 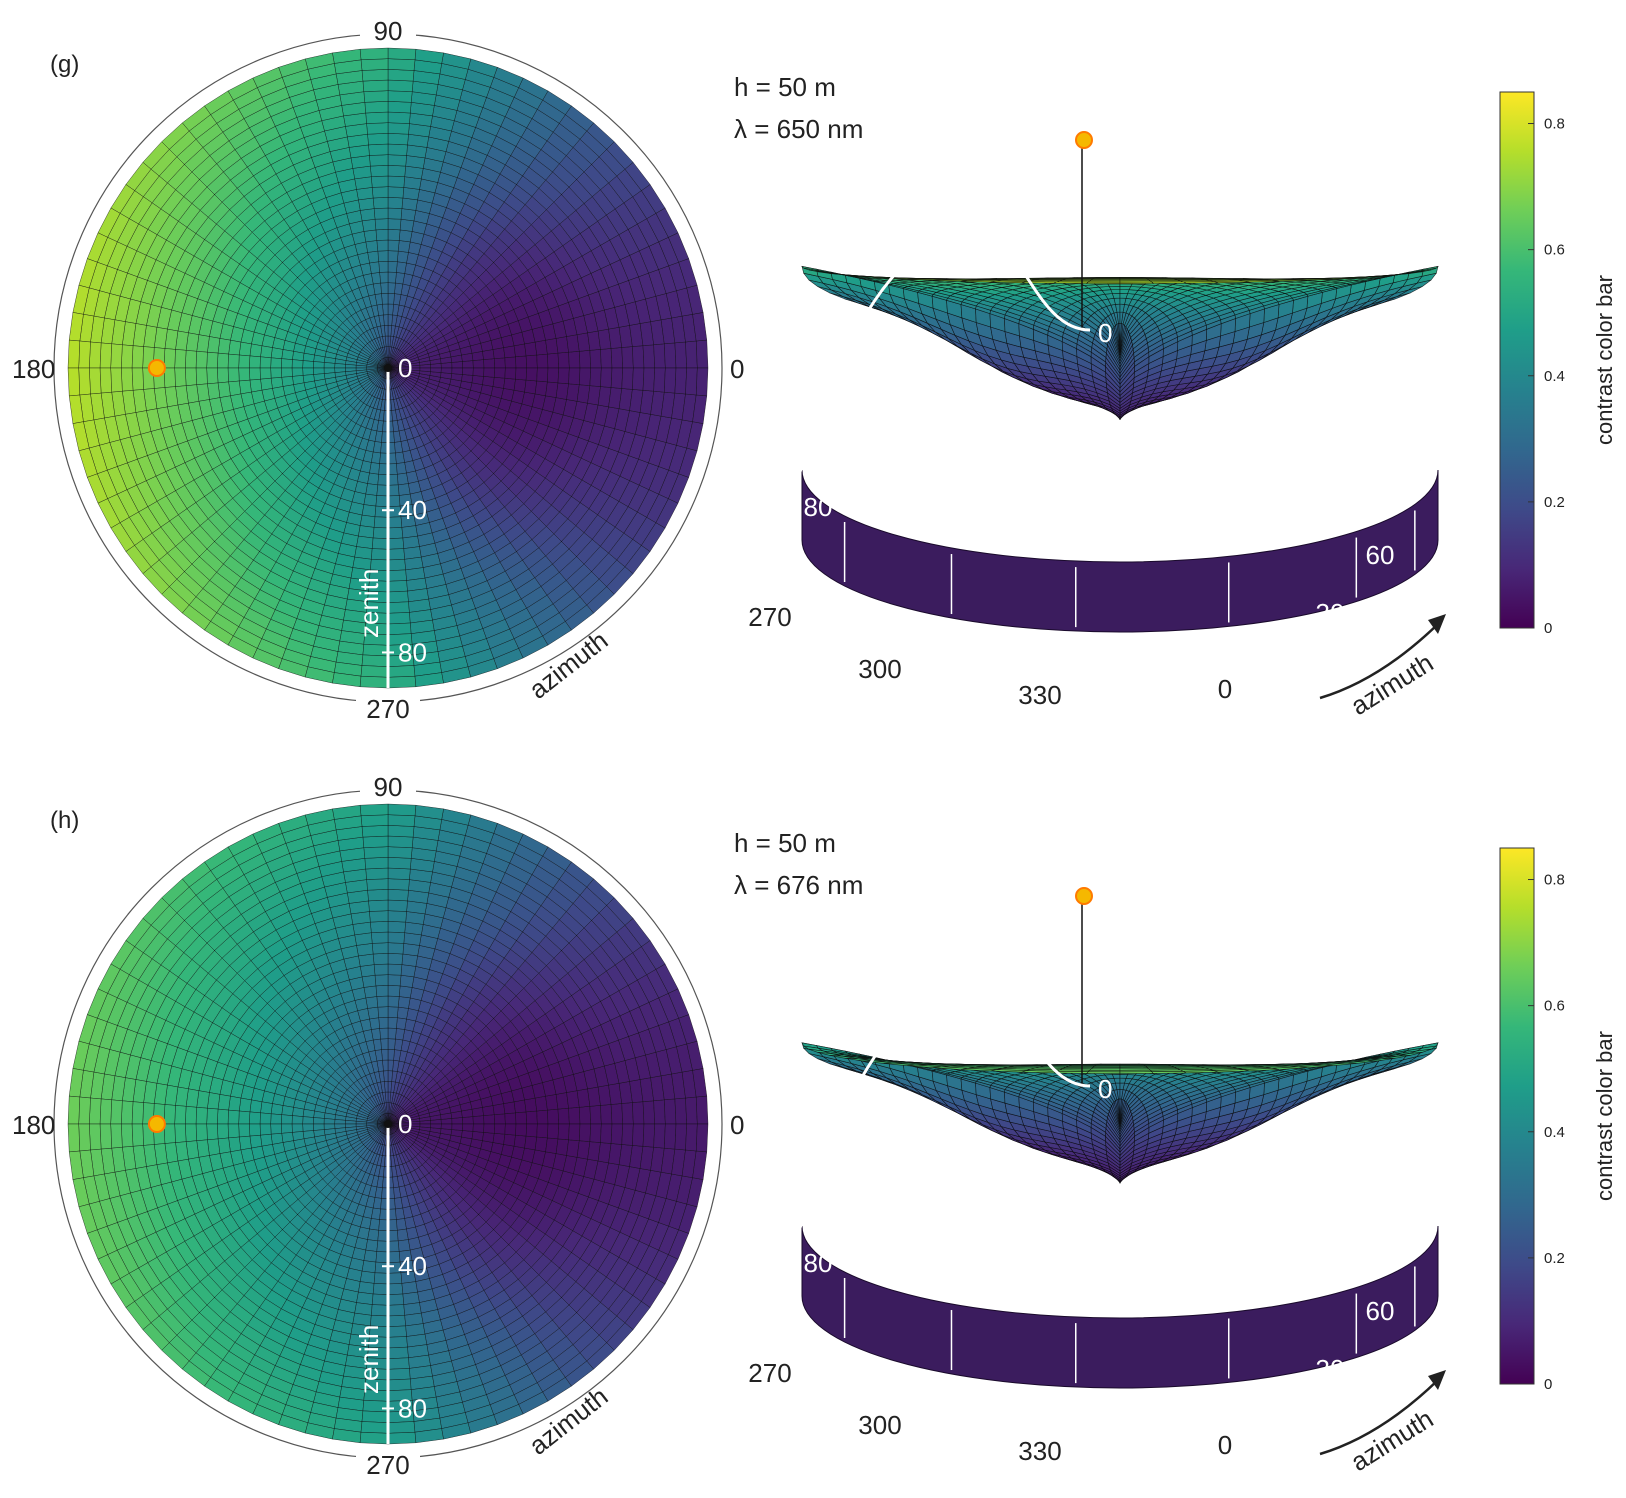 What do you see at coordinates (1084, 140) in the screenshot?
I see `panel-g-surface-sun-marker` at bounding box center [1084, 140].